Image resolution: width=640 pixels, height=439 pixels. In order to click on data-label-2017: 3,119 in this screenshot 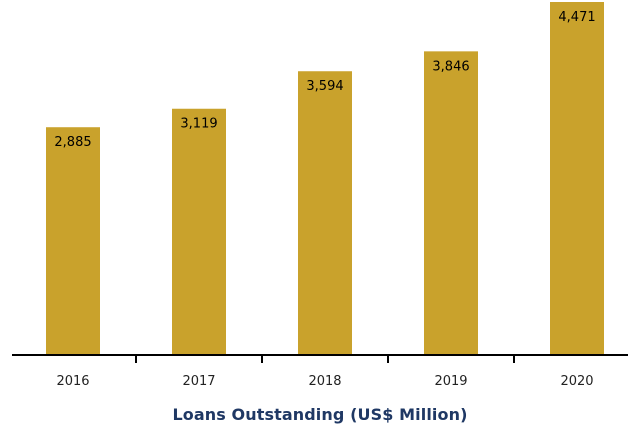, I will do `click(198, 124)`.